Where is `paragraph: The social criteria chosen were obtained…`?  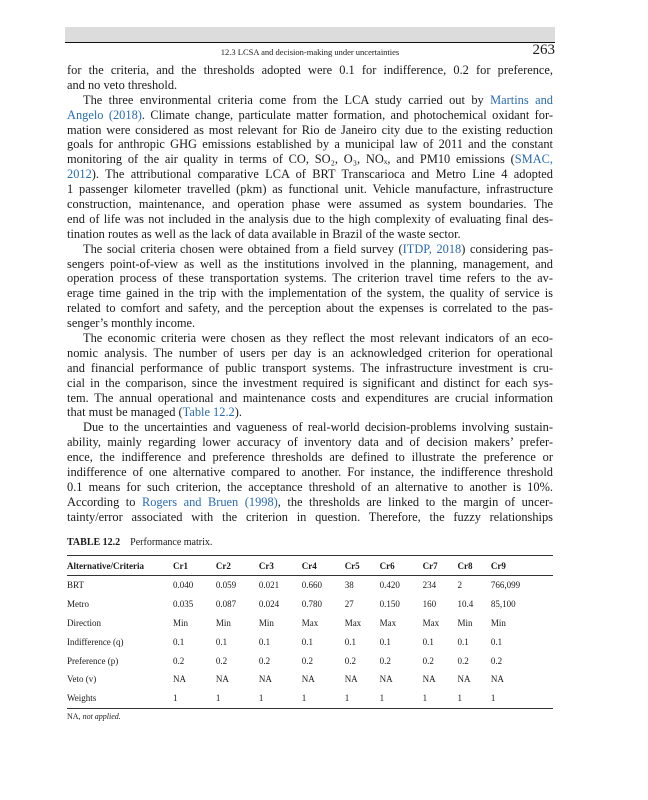
paragraph: The social criteria chosen were obtained… is located at coordinates (310, 286).